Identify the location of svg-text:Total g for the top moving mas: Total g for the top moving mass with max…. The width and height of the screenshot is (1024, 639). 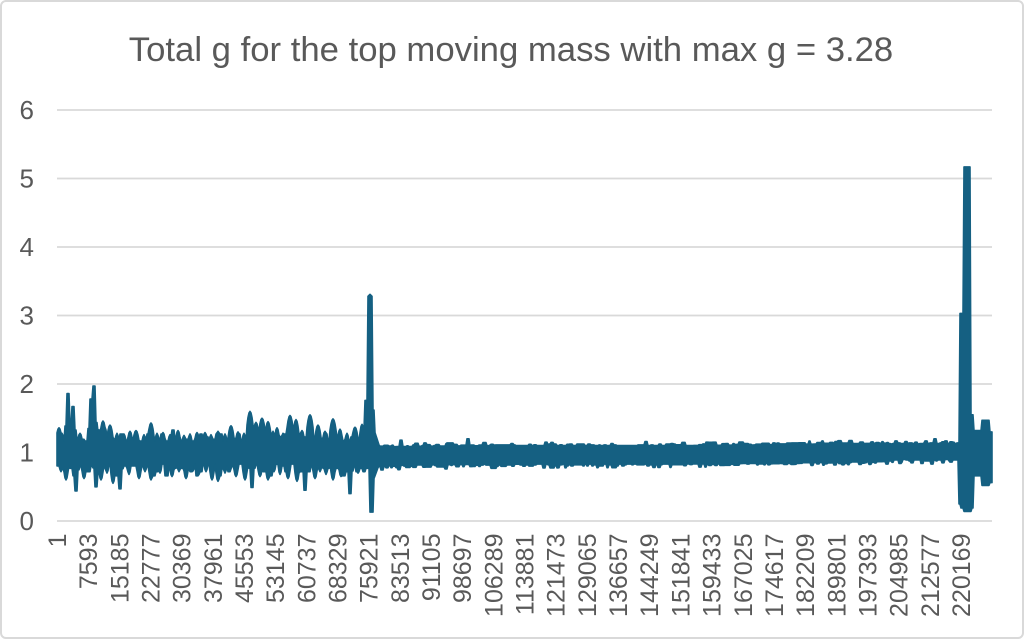
(511, 50).